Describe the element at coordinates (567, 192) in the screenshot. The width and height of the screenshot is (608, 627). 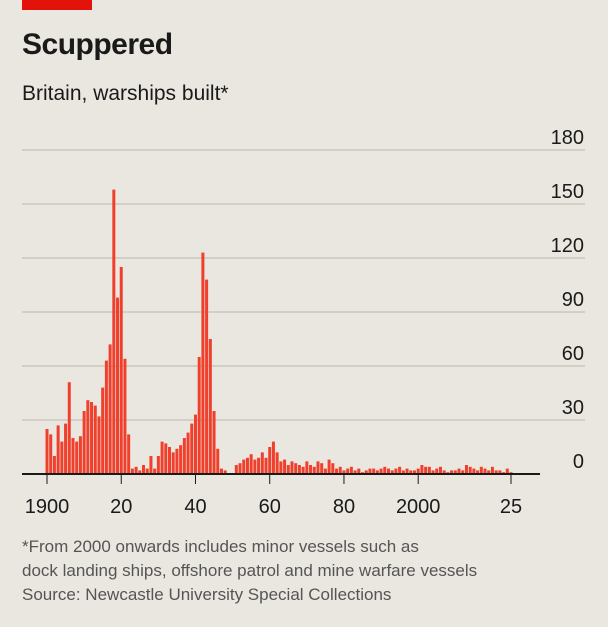
I see `y-tick-label: 150` at that location.